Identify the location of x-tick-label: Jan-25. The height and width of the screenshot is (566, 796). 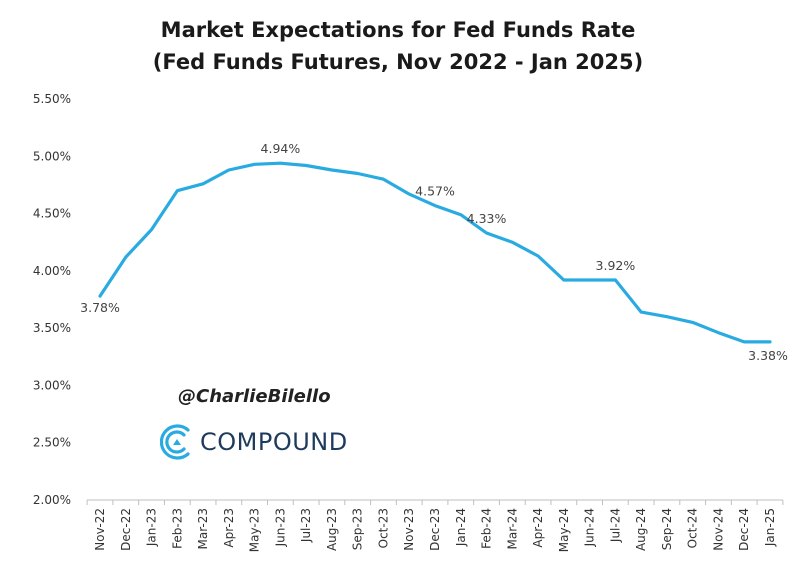
(770, 527).